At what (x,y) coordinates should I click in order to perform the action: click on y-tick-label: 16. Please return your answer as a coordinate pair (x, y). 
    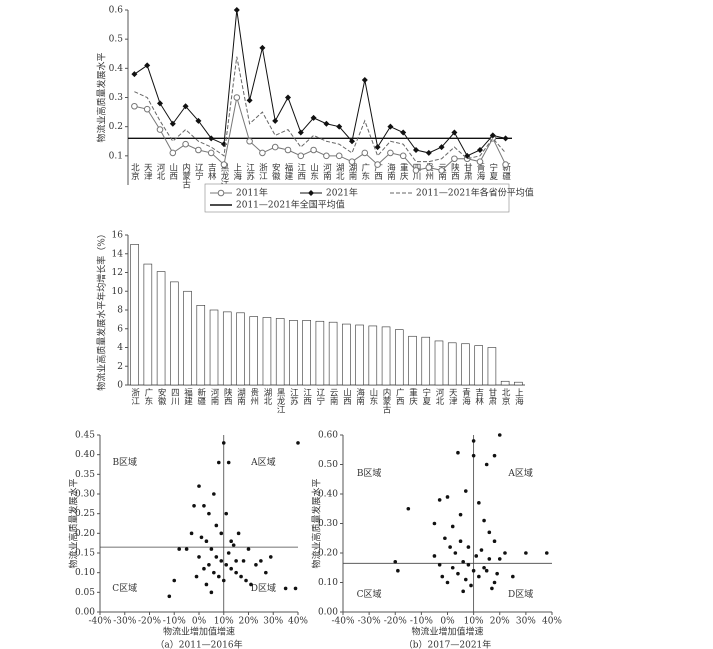
    Looking at the image, I should click on (118, 236).